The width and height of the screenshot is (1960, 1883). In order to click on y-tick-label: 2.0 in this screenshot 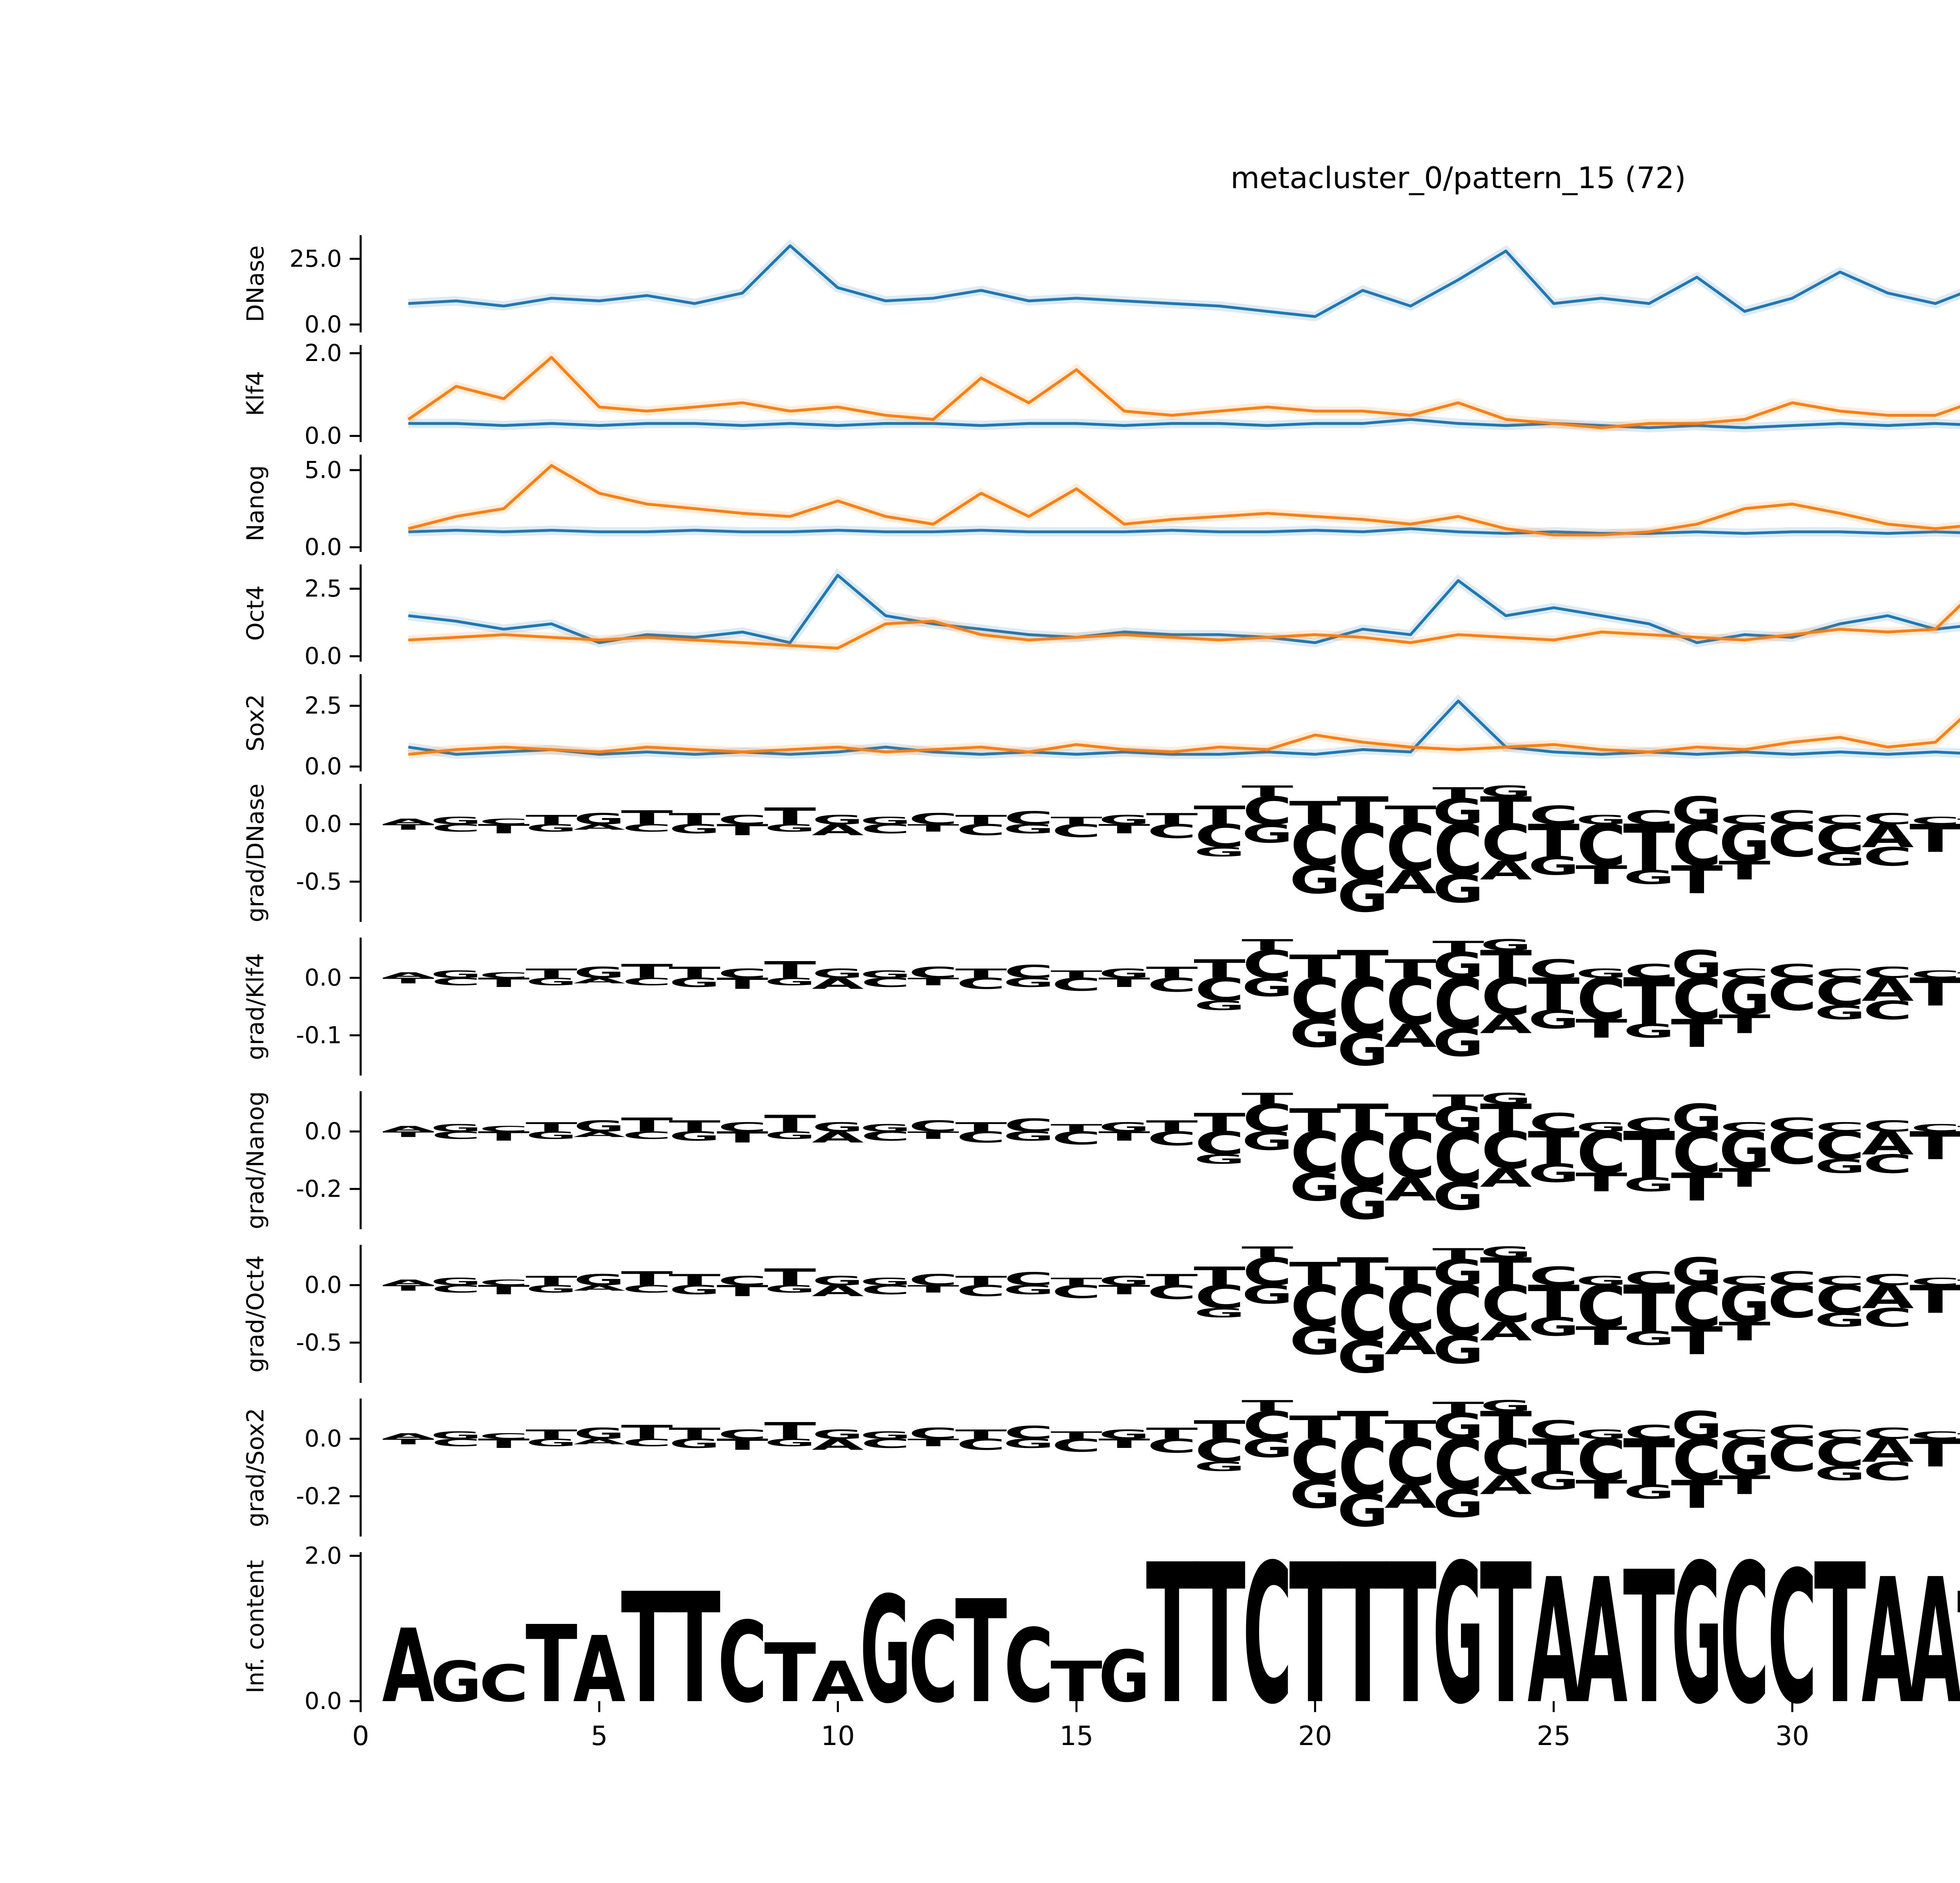, I will do `click(323, 353)`.